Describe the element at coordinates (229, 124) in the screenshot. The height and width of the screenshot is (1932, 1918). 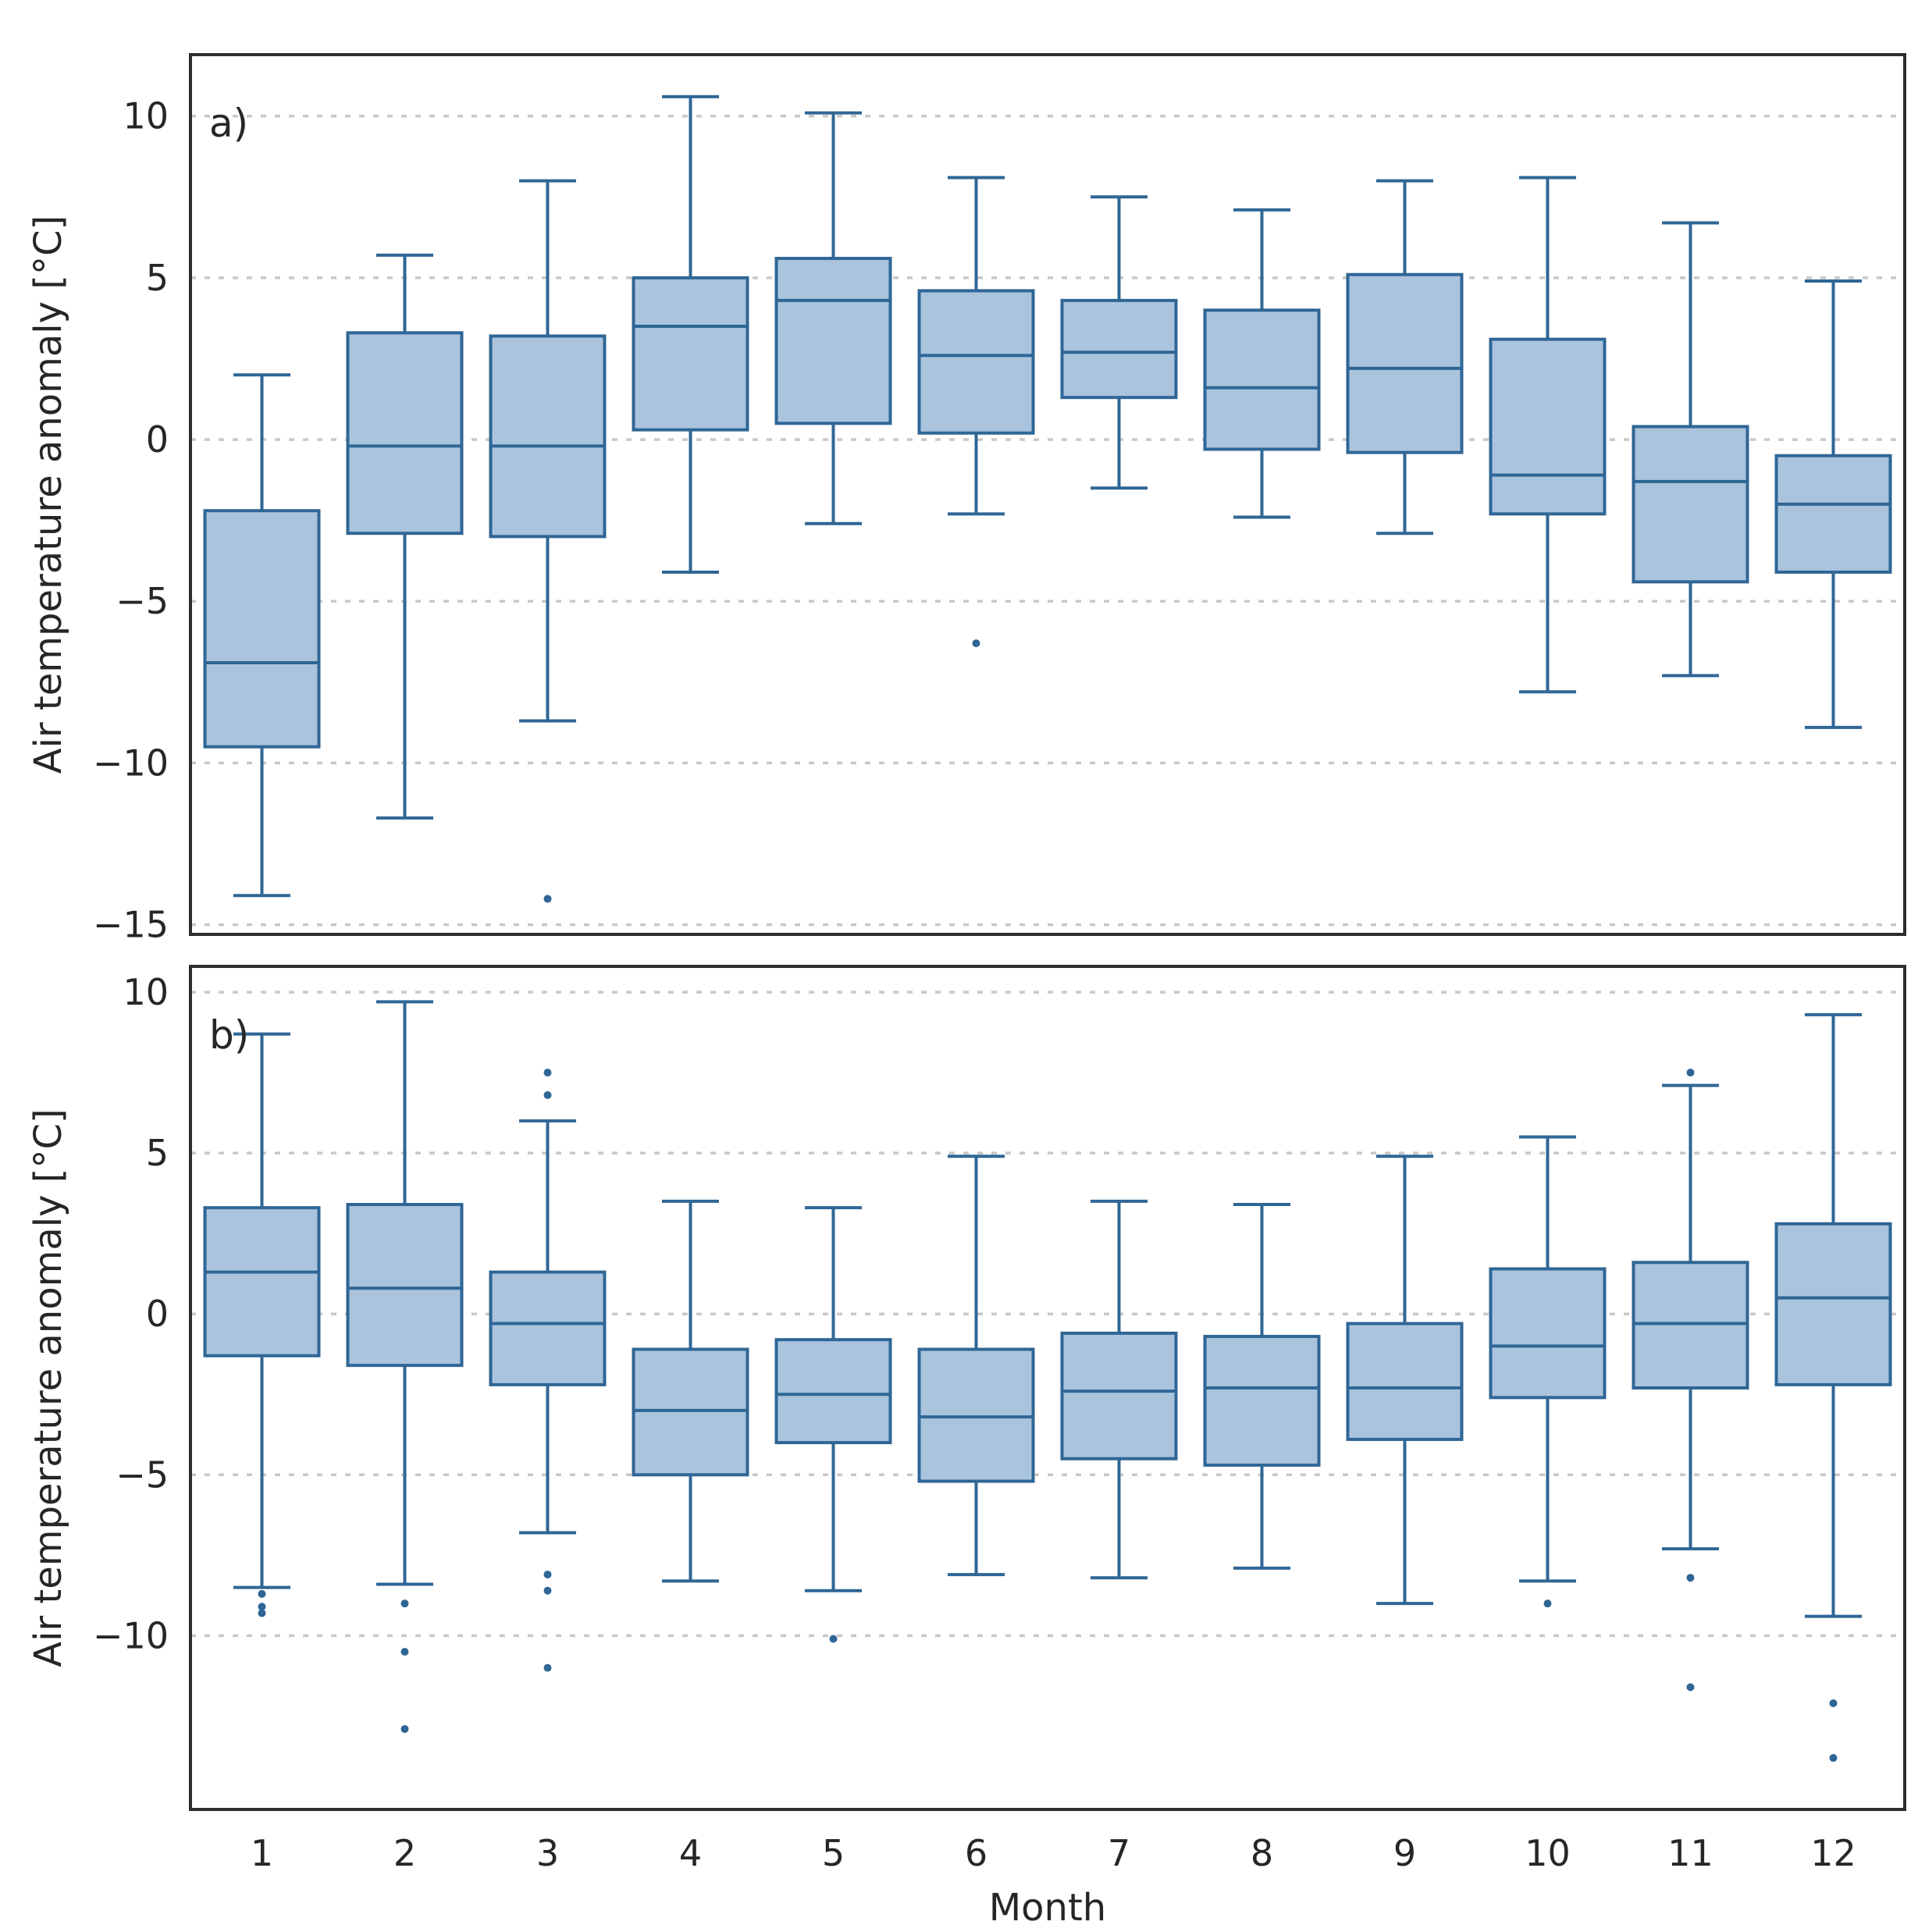
I see `panel-label: a)` at that location.